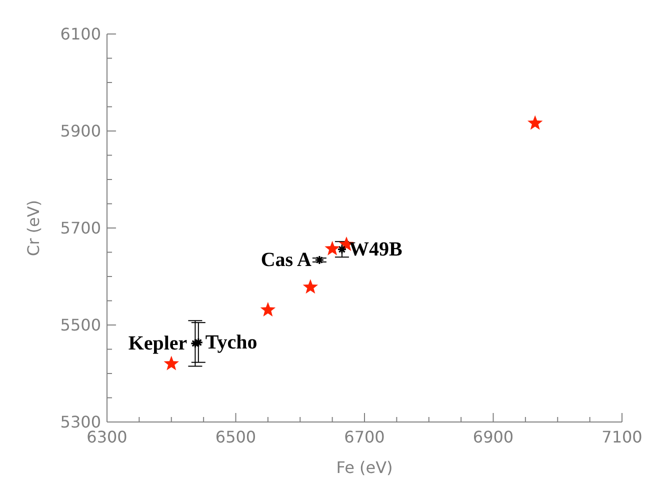 The image size is (654, 491). What do you see at coordinates (80, 131) in the screenshot?
I see `y-tick-label: 5900` at bounding box center [80, 131].